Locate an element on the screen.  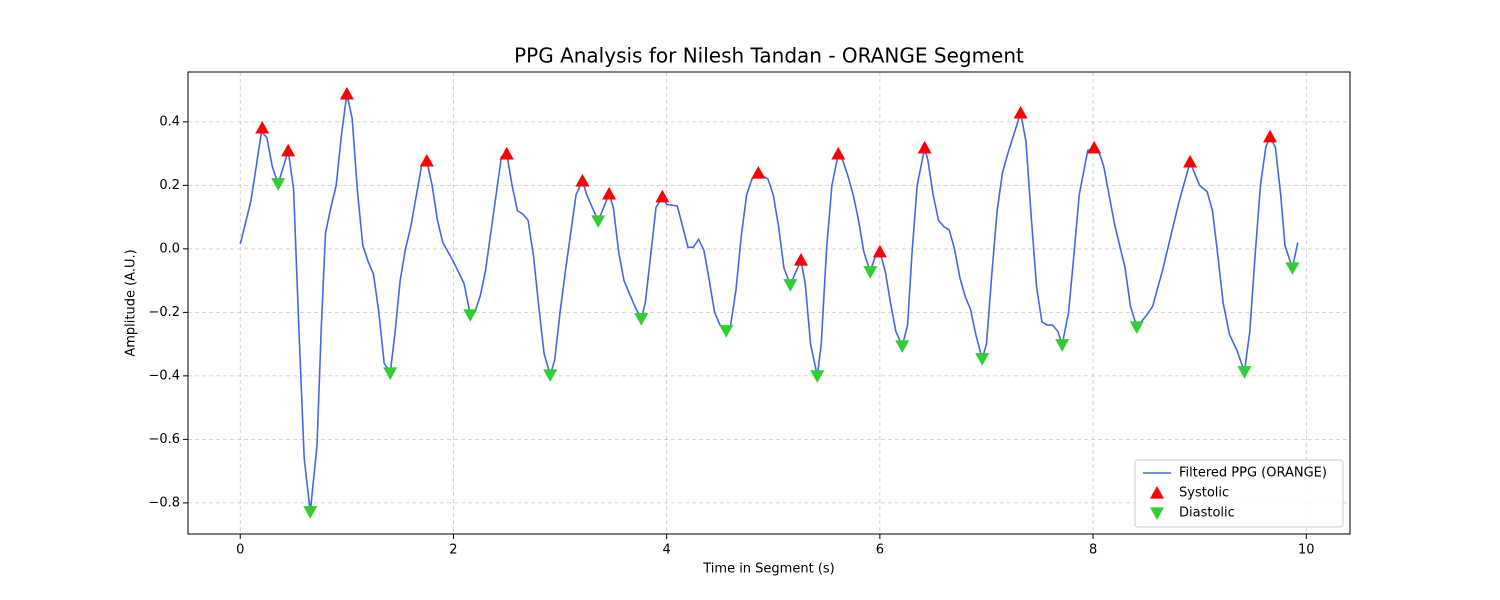
y-tick-label: −0.2 is located at coordinates (164, 312).